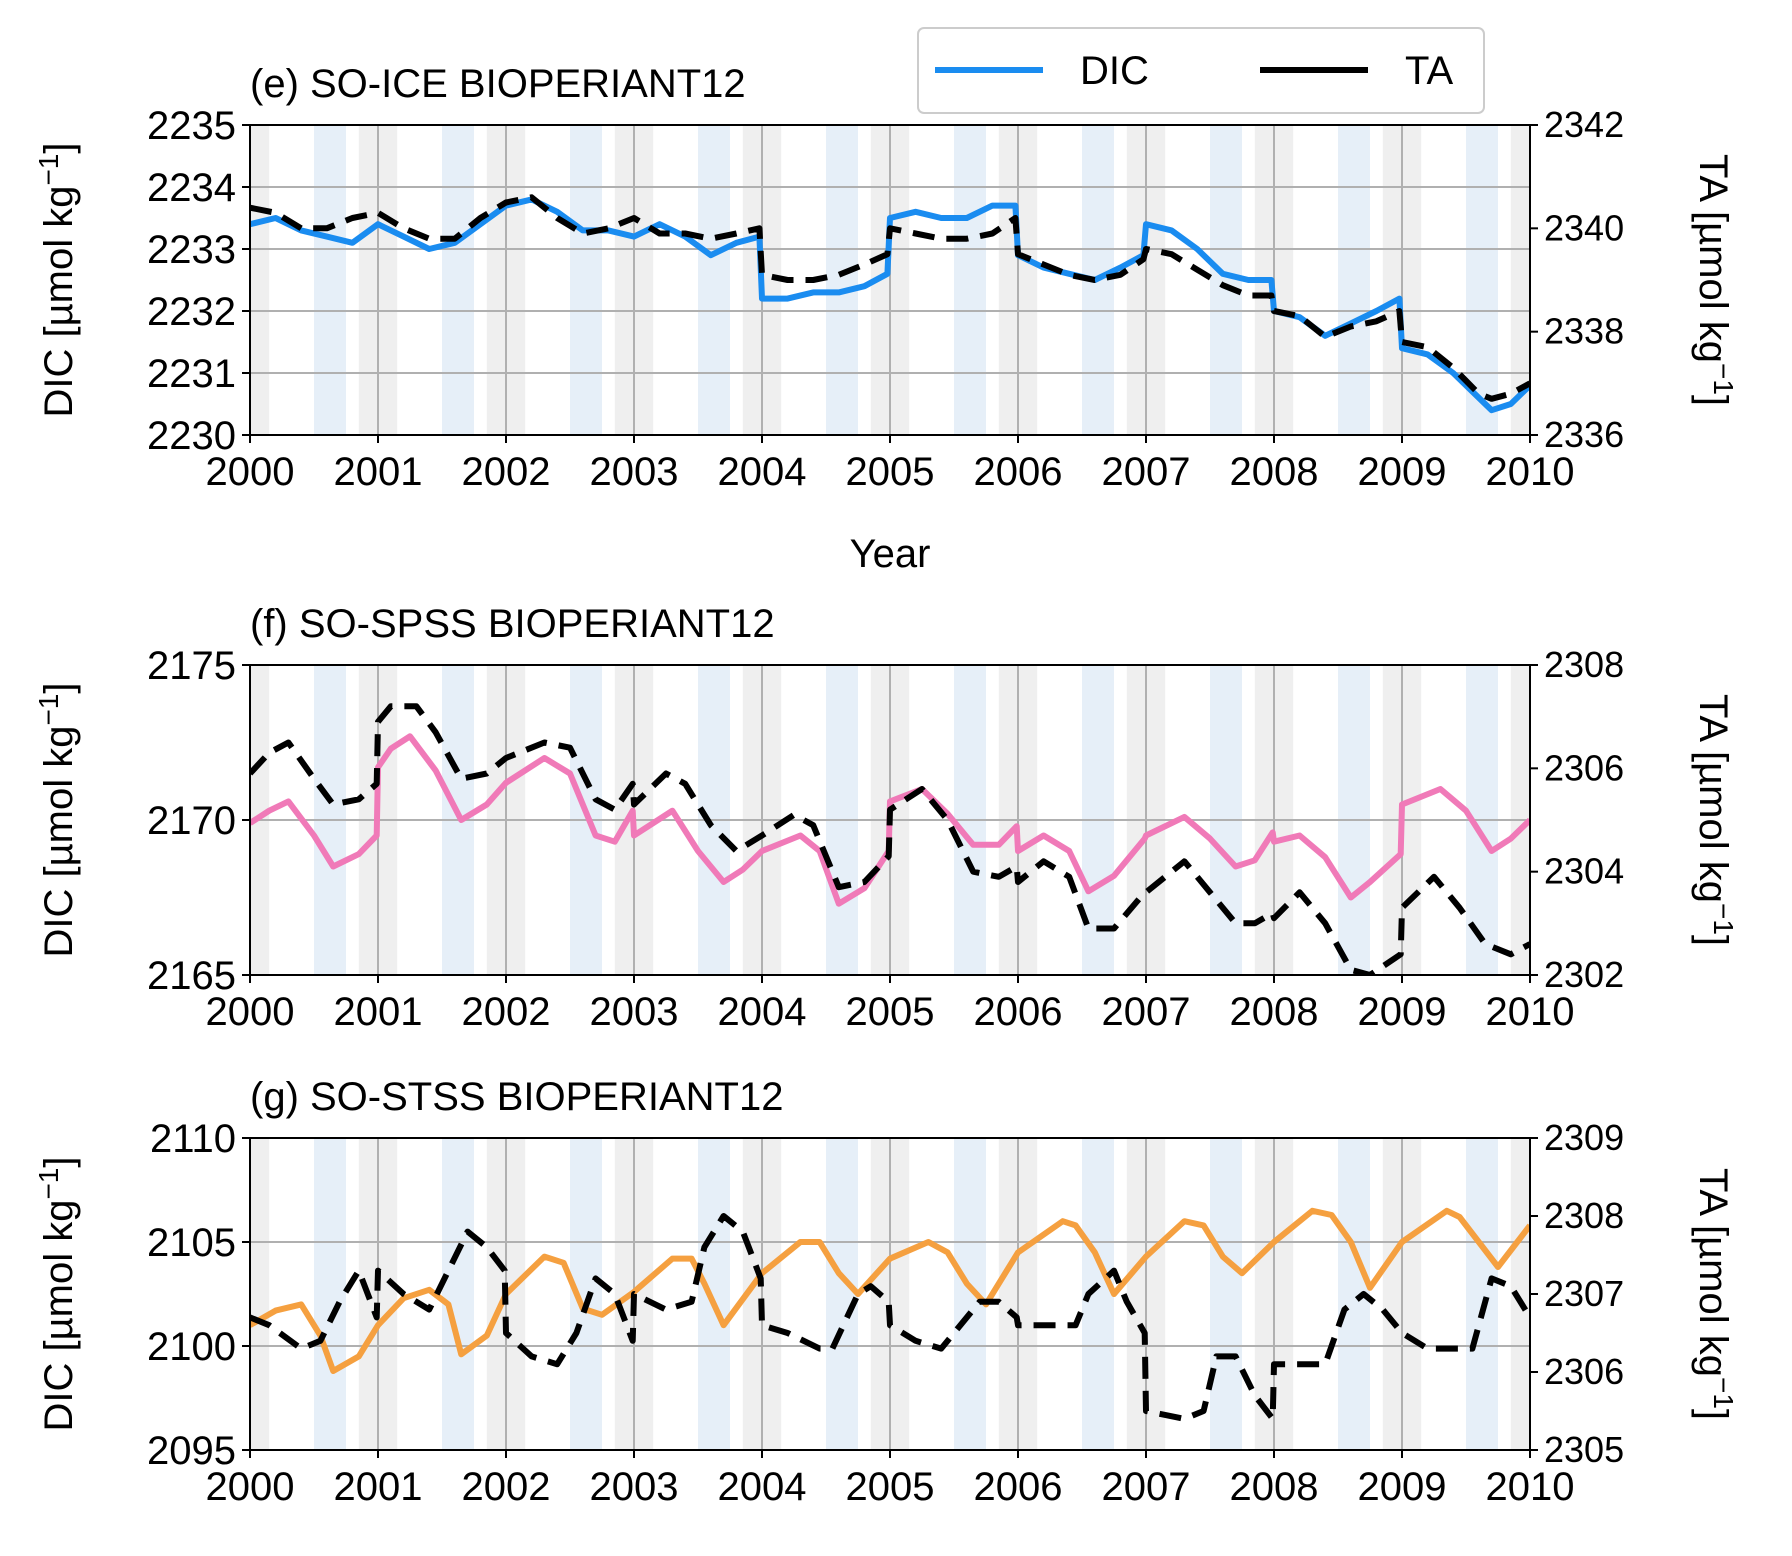 The image size is (1792, 1556). I want to click on y-left-tick-label: 2105, so click(191, 1243).